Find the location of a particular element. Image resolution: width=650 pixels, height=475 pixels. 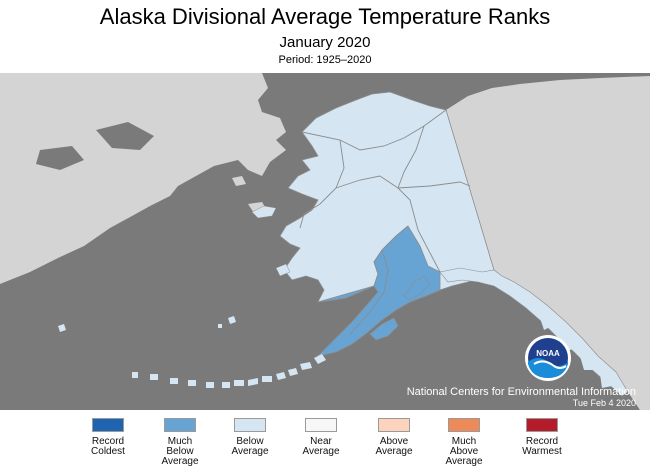

credit-date: Tue Feb 4 2020 is located at coordinates (604, 403).